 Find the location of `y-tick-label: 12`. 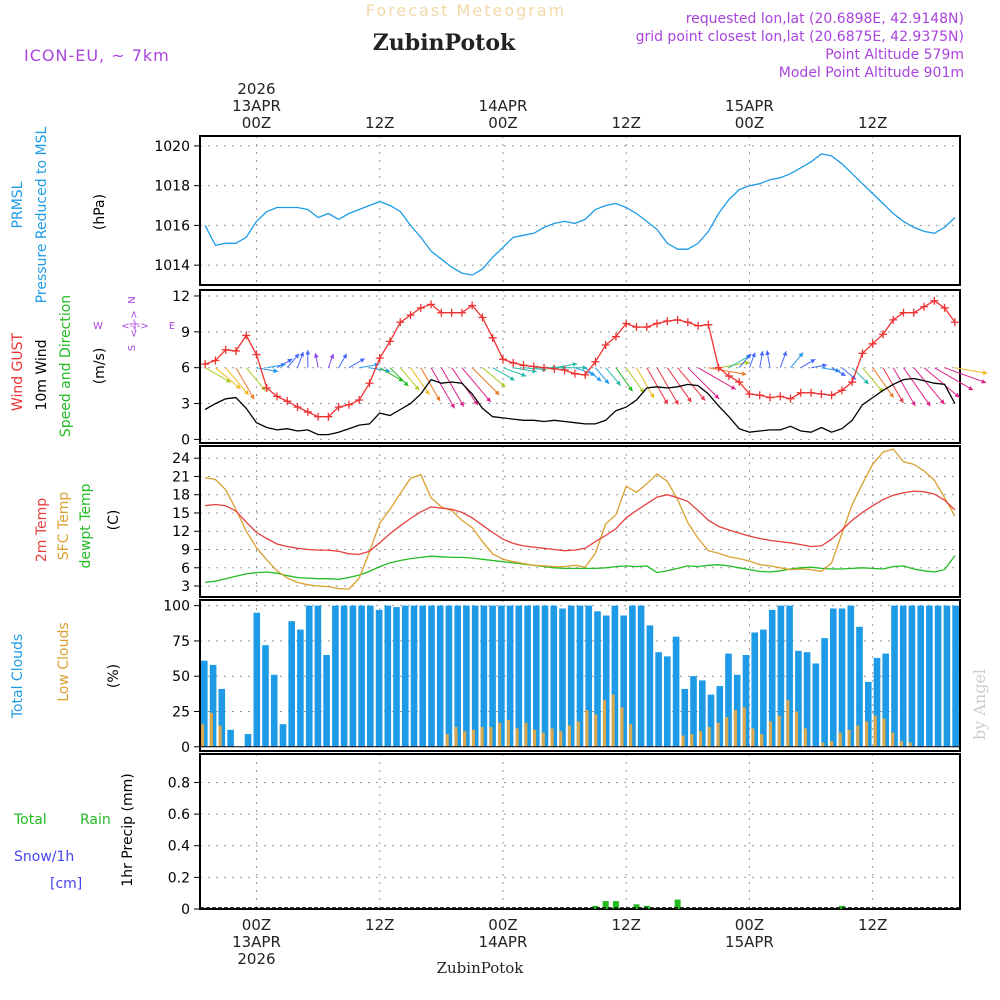

y-tick-label: 12 is located at coordinates (181, 297).